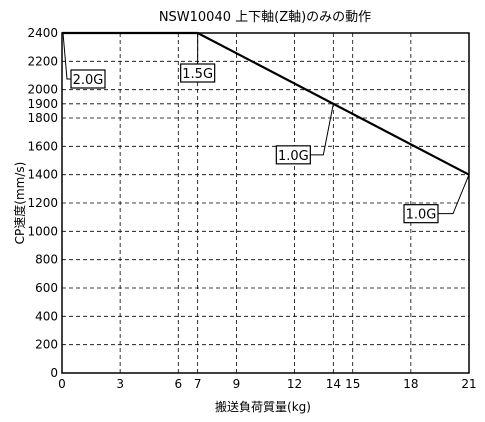 Image resolution: width=485 pixels, height=422 pixels. What do you see at coordinates (42, 61) in the screenshot?
I see `y-tick-label: 2200` at bounding box center [42, 61].